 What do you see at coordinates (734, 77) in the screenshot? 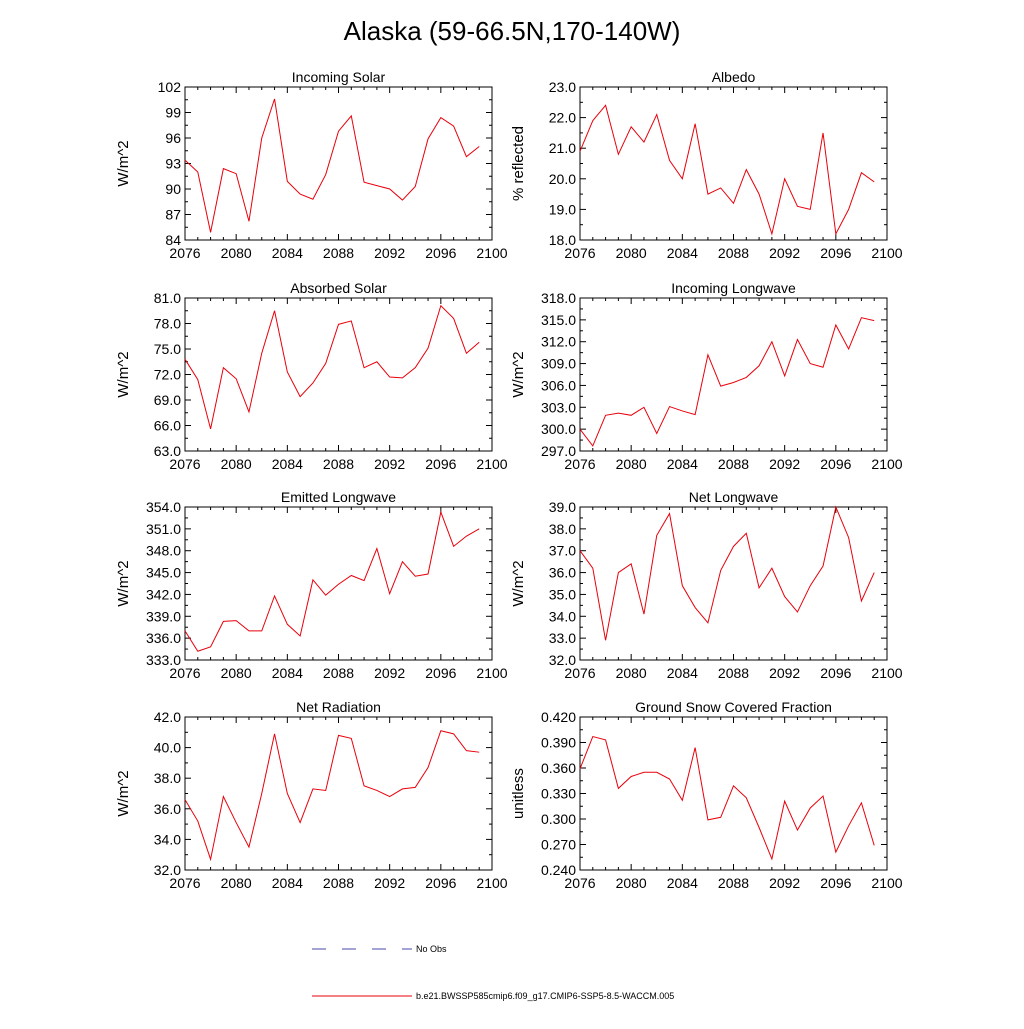
I see `panel-albedo-title: Albedo` at bounding box center [734, 77].